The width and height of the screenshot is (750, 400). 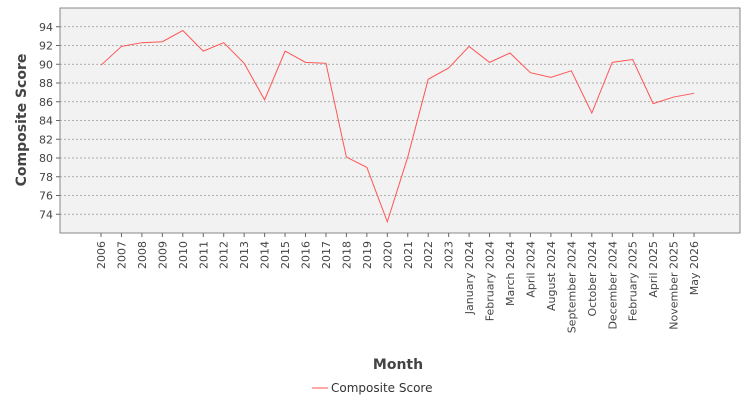 What do you see at coordinates (46, 83) in the screenshot?
I see `y-tick-label: 88` at bounding box center [46, 83].